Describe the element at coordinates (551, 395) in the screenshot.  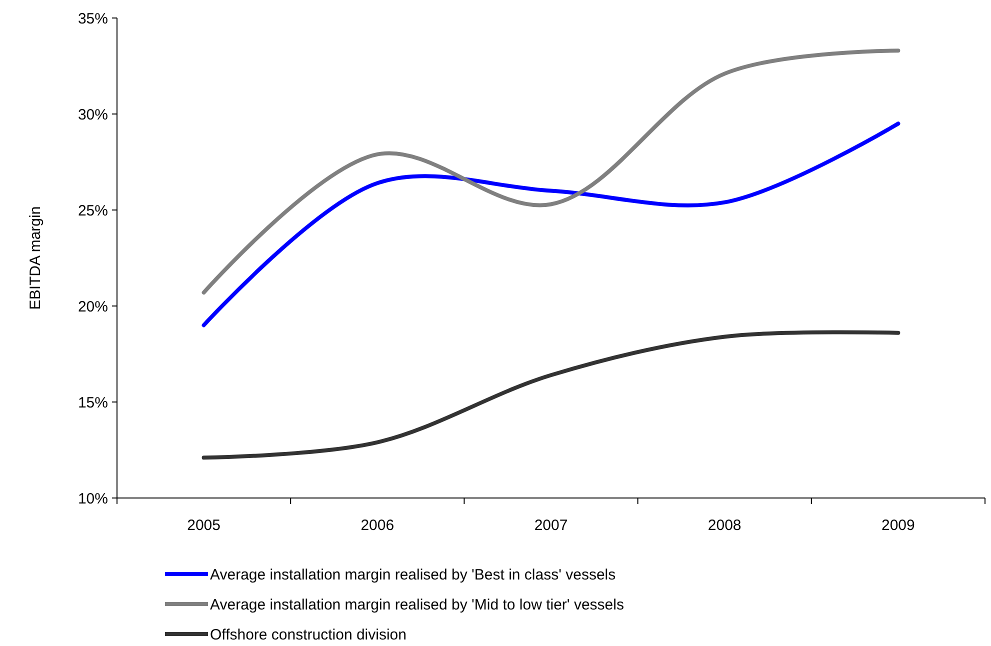
I see `line-series` at that location.